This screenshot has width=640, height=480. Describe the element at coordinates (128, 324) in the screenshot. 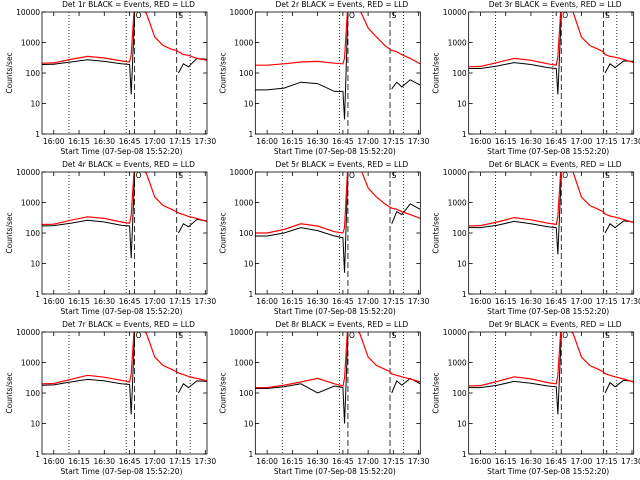

I see `chart-title: Det 7r BLACK = Events, RED = LLD` at that location.